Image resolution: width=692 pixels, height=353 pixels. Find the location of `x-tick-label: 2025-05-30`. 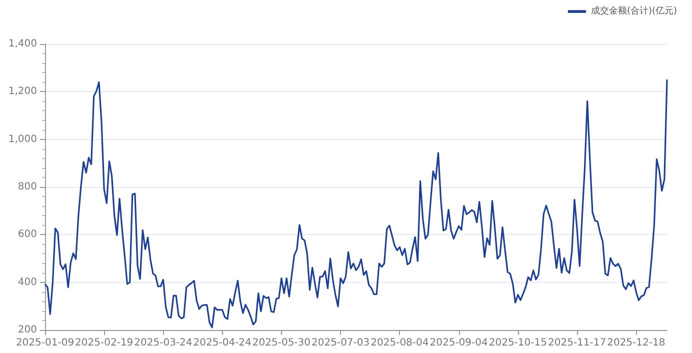

x-tick-label: 2025-05-30 is located at coordinates (281, 343).